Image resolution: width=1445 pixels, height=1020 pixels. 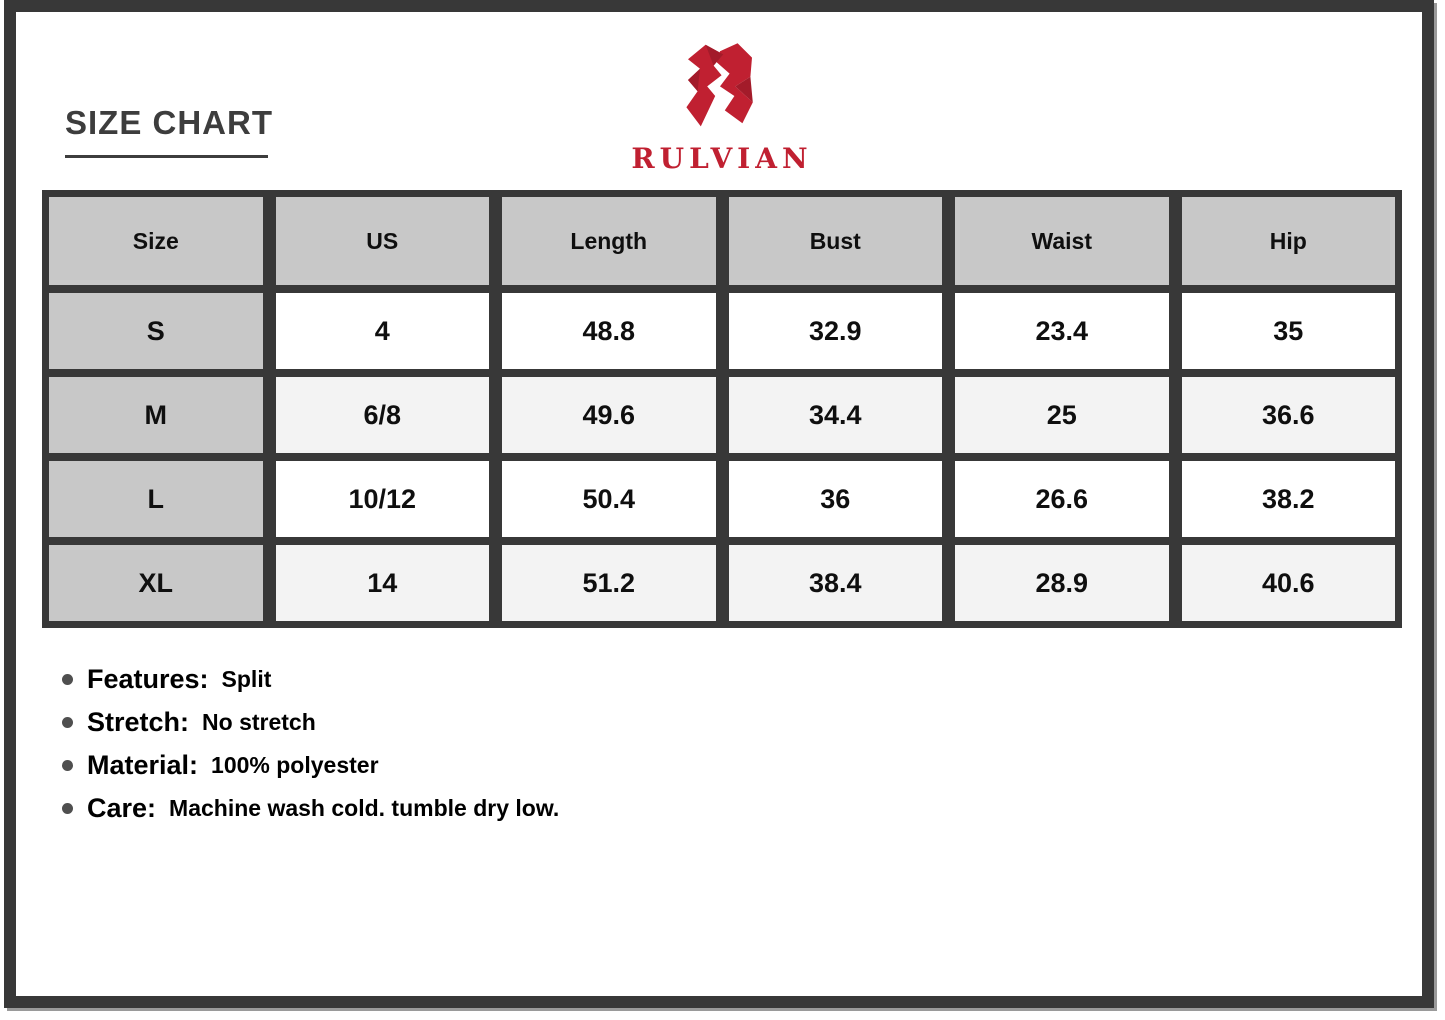 What do you see at coordinates (1062, 331) in the screenshot?
I see `table-cell: 23.4` at bounding box center [1062, 331].